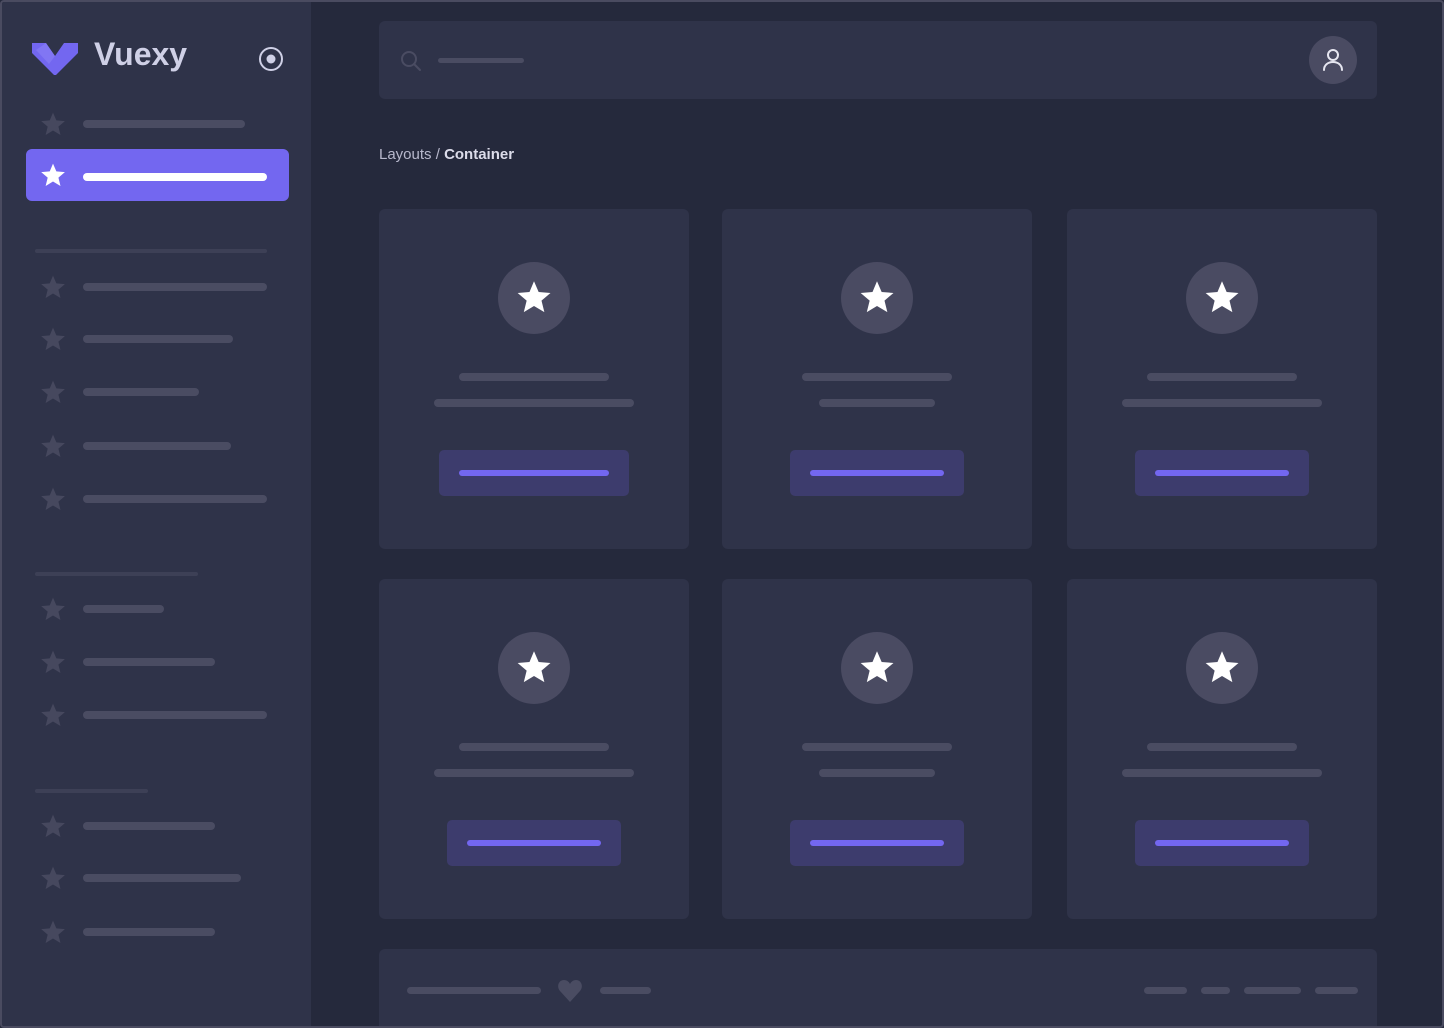 The image size is (1444, 1028). What do you see at coordinates (411, 61) in the screenshot?
I see `search-icon` at bounding box center [411, 61].